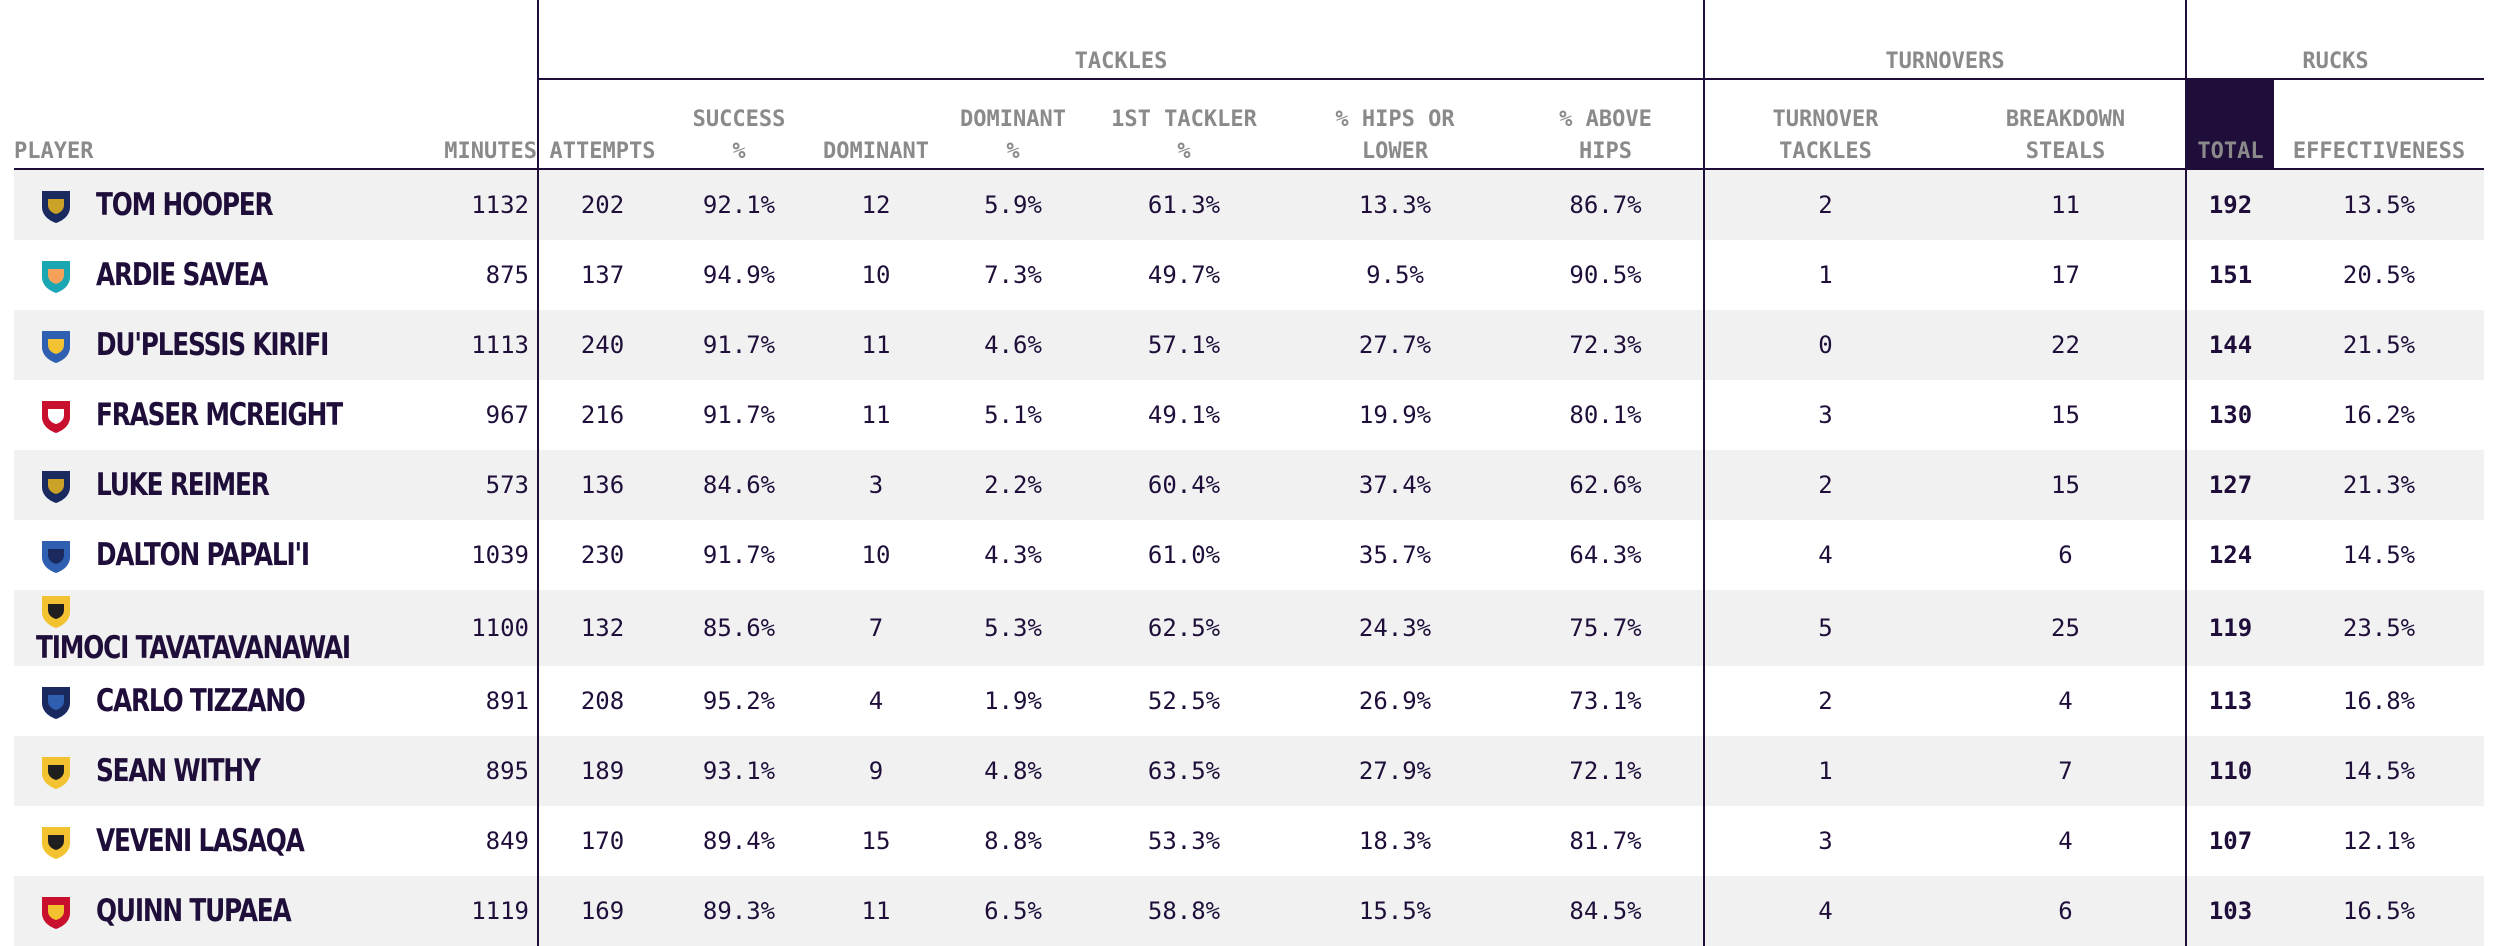  What do you see at coordinates (1605, 415) in the screenshot?
I see `cell-above-hips: 80.1%` at bounding box center [1605, 415].